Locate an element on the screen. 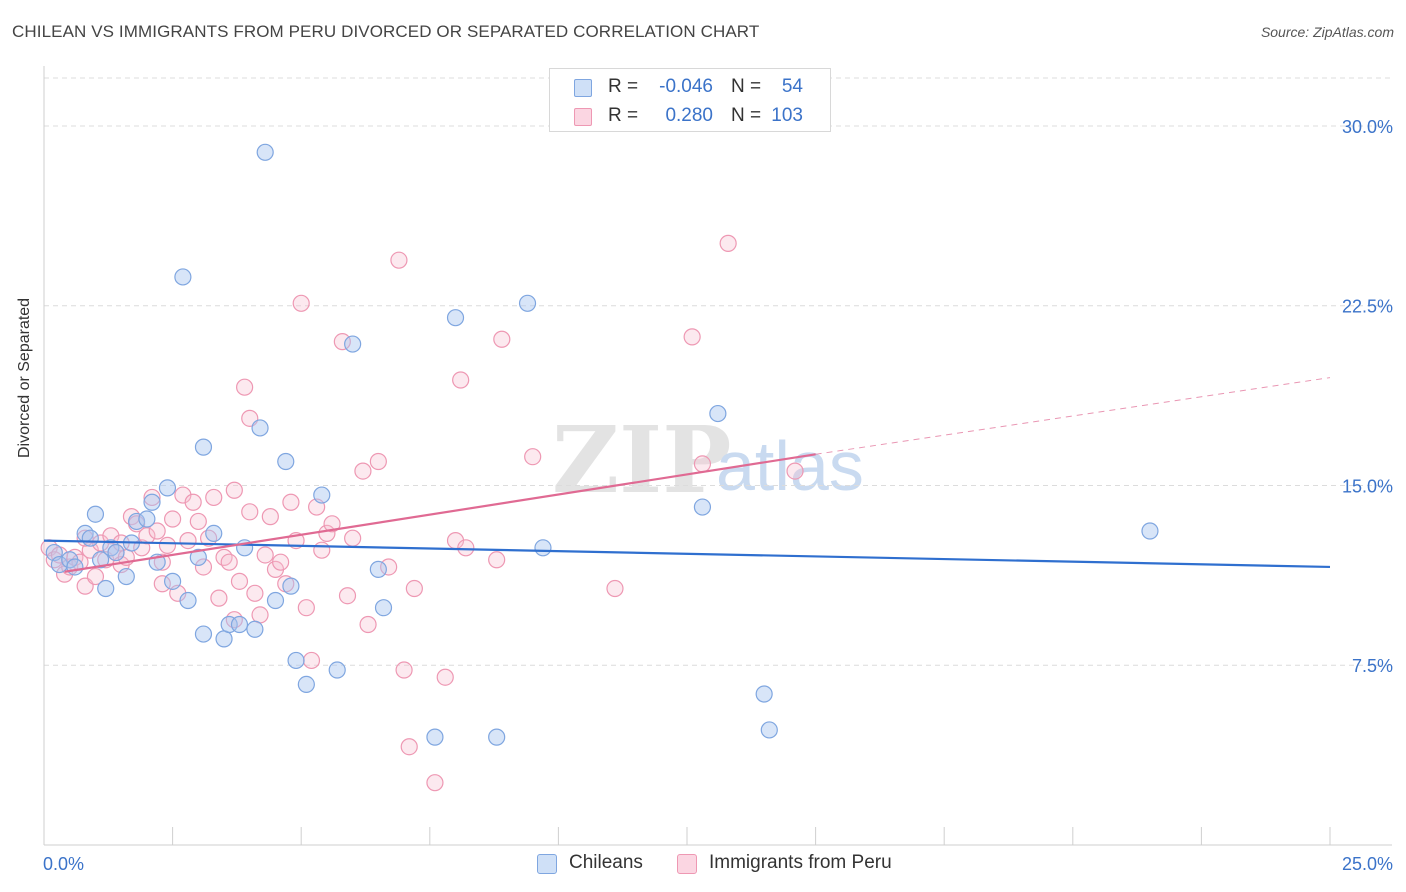 Image resolution: width=1406 pixels, height=892 pixels. legend-row-peru: R = 0.280 N = 103 is located at coordinates (690, 116).